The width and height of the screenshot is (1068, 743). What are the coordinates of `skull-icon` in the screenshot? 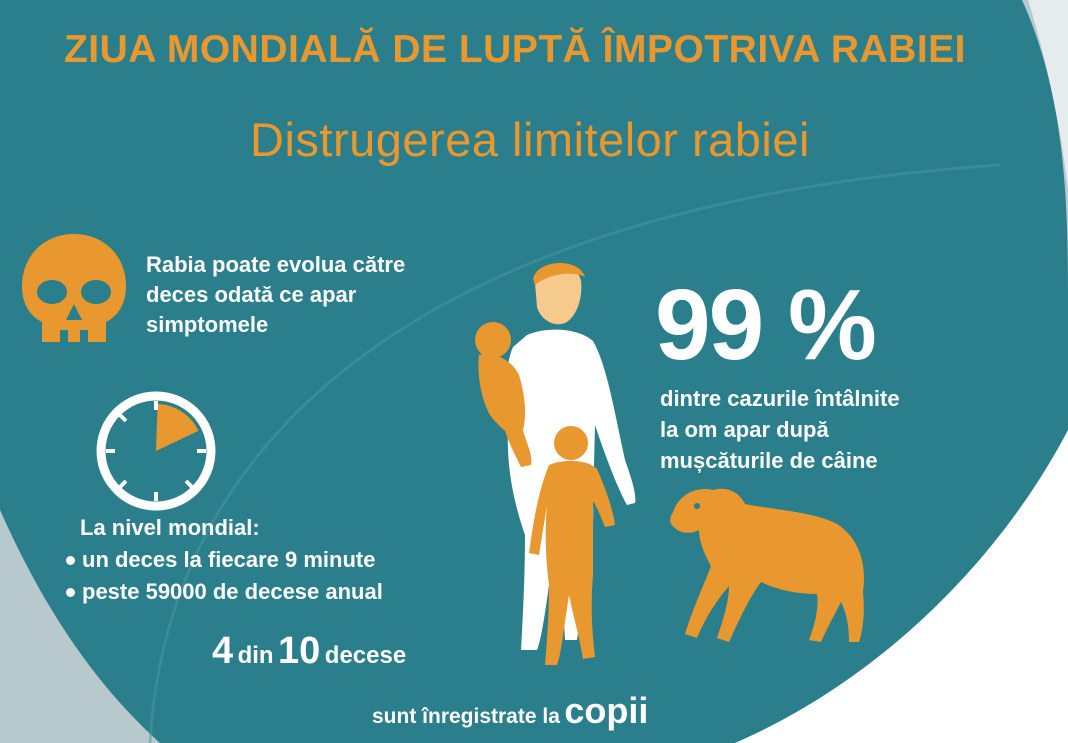 It's located at (74, 288).